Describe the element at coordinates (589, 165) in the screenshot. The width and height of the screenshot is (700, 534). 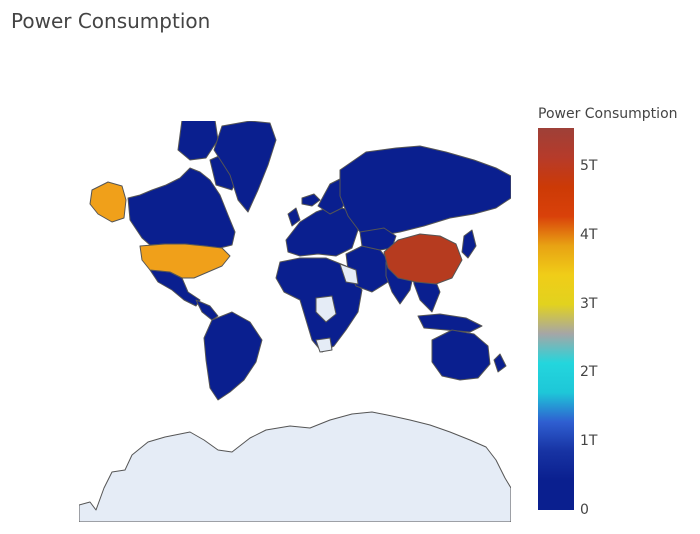
I see `colorbar-tick-0: 5T` at that location.